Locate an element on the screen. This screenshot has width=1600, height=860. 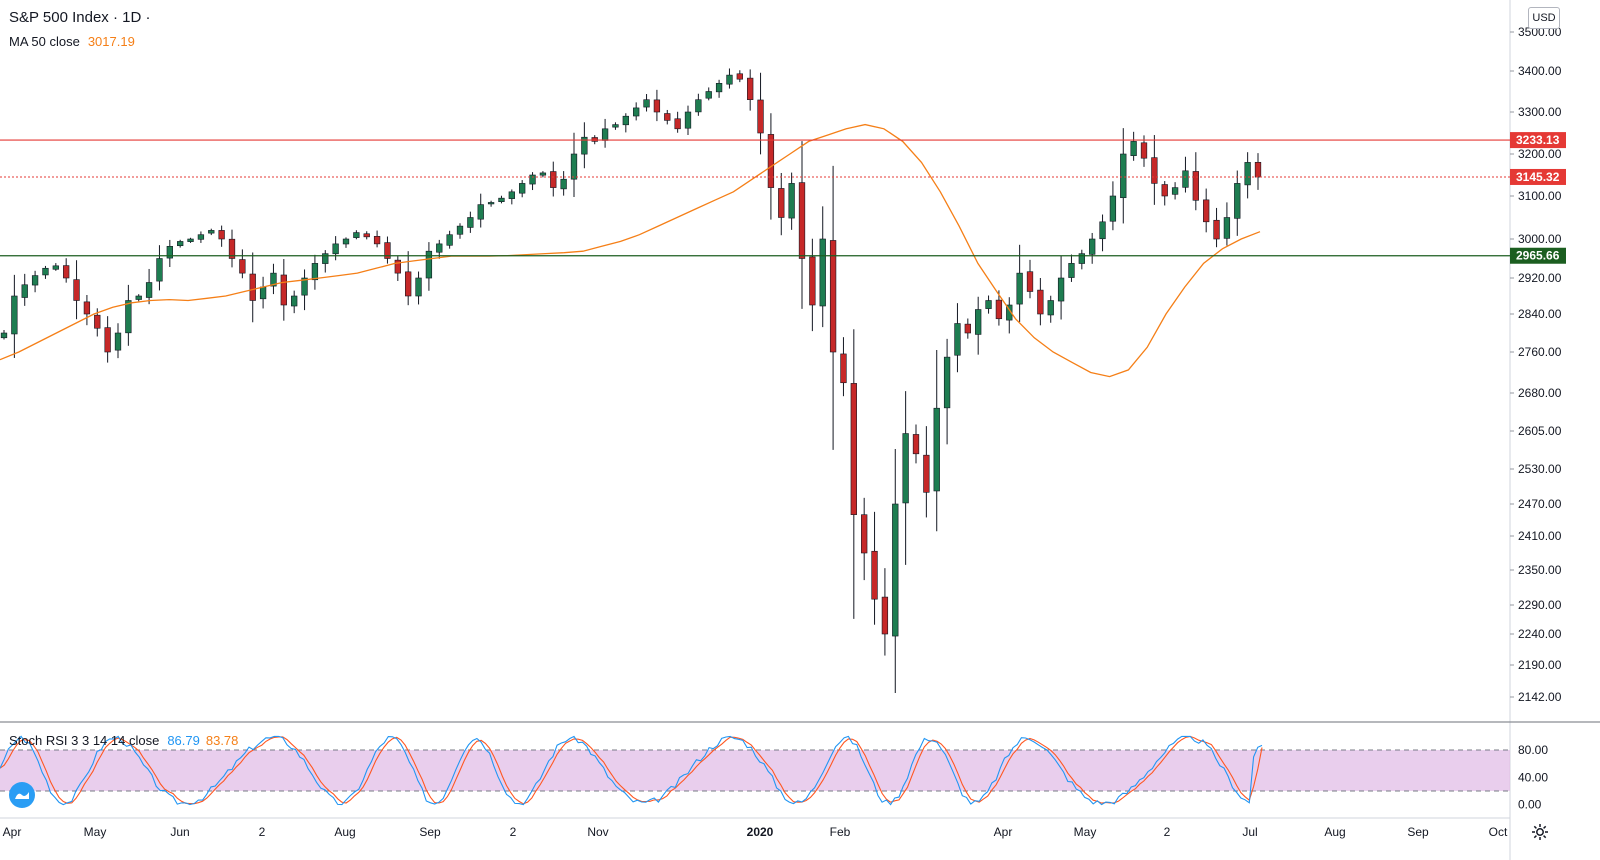
stoch-rsi-legend: Stoch RSI 3 3 14 14 close 86.79 83.78 is located at coordinates (123, 740).